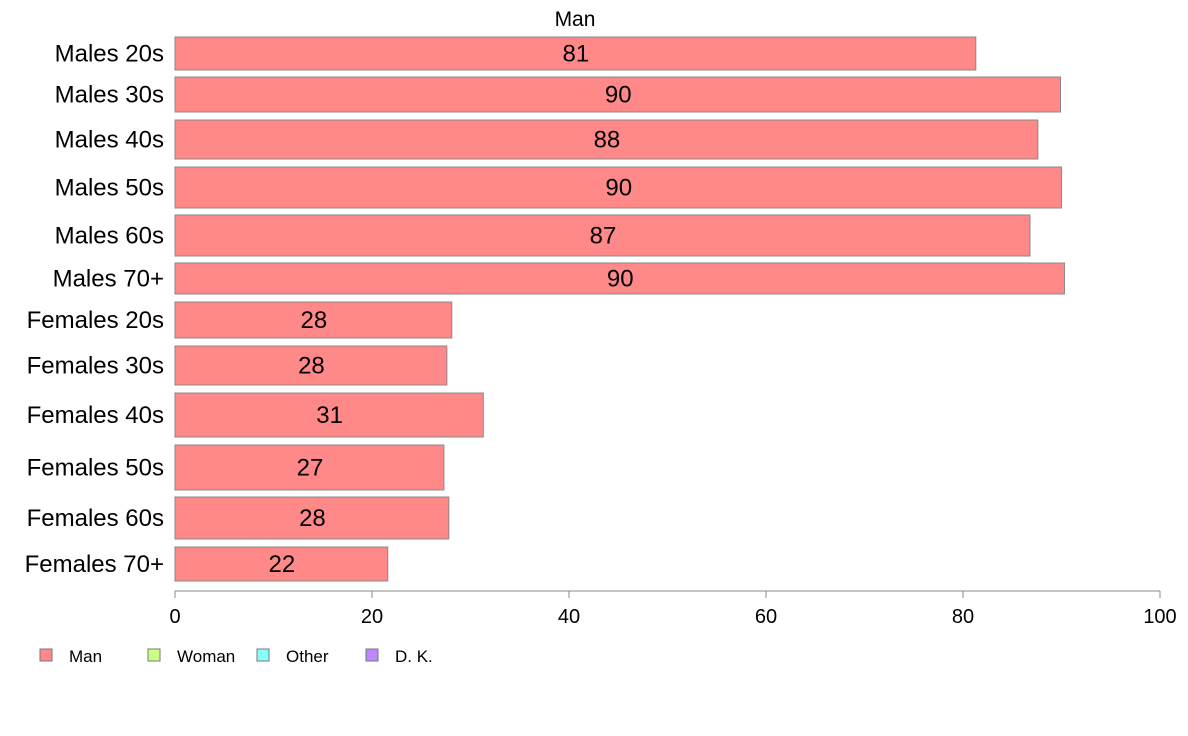  I want to click on x-tick-label: 100, so click(1159, 617).